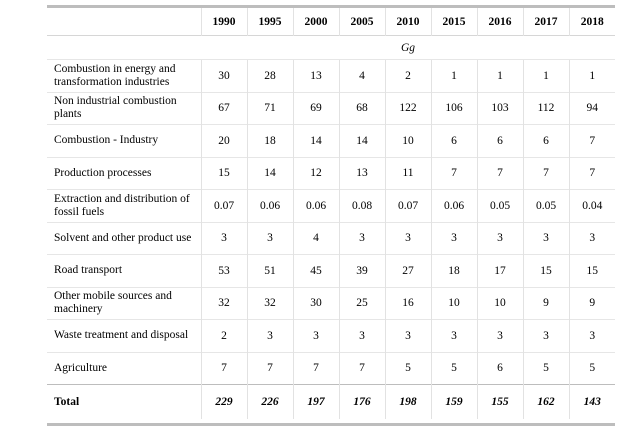 Image resolution: width=641 pixels, height=426 pixels. What do you see at coordinates (361, 401) in the screenshot?
I see `total-cell: 176` at bounding box center [361, 401].